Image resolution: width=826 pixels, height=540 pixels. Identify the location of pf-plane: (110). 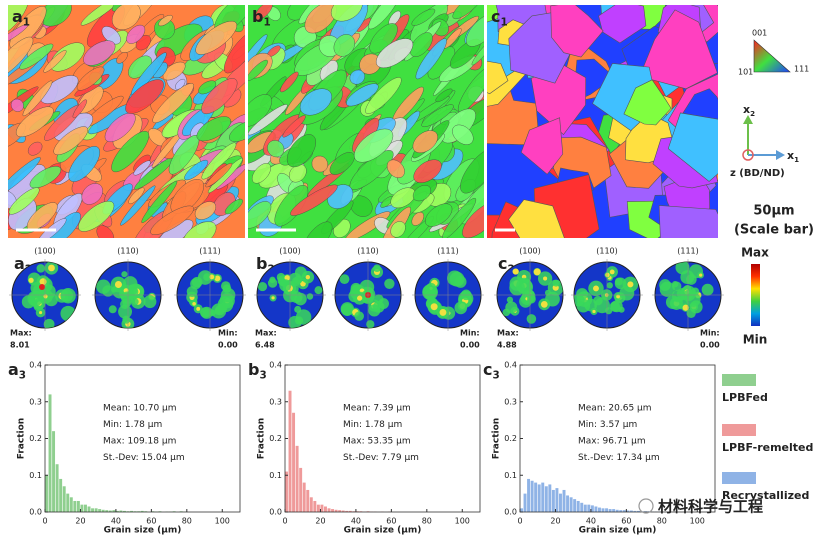
(607, 251).